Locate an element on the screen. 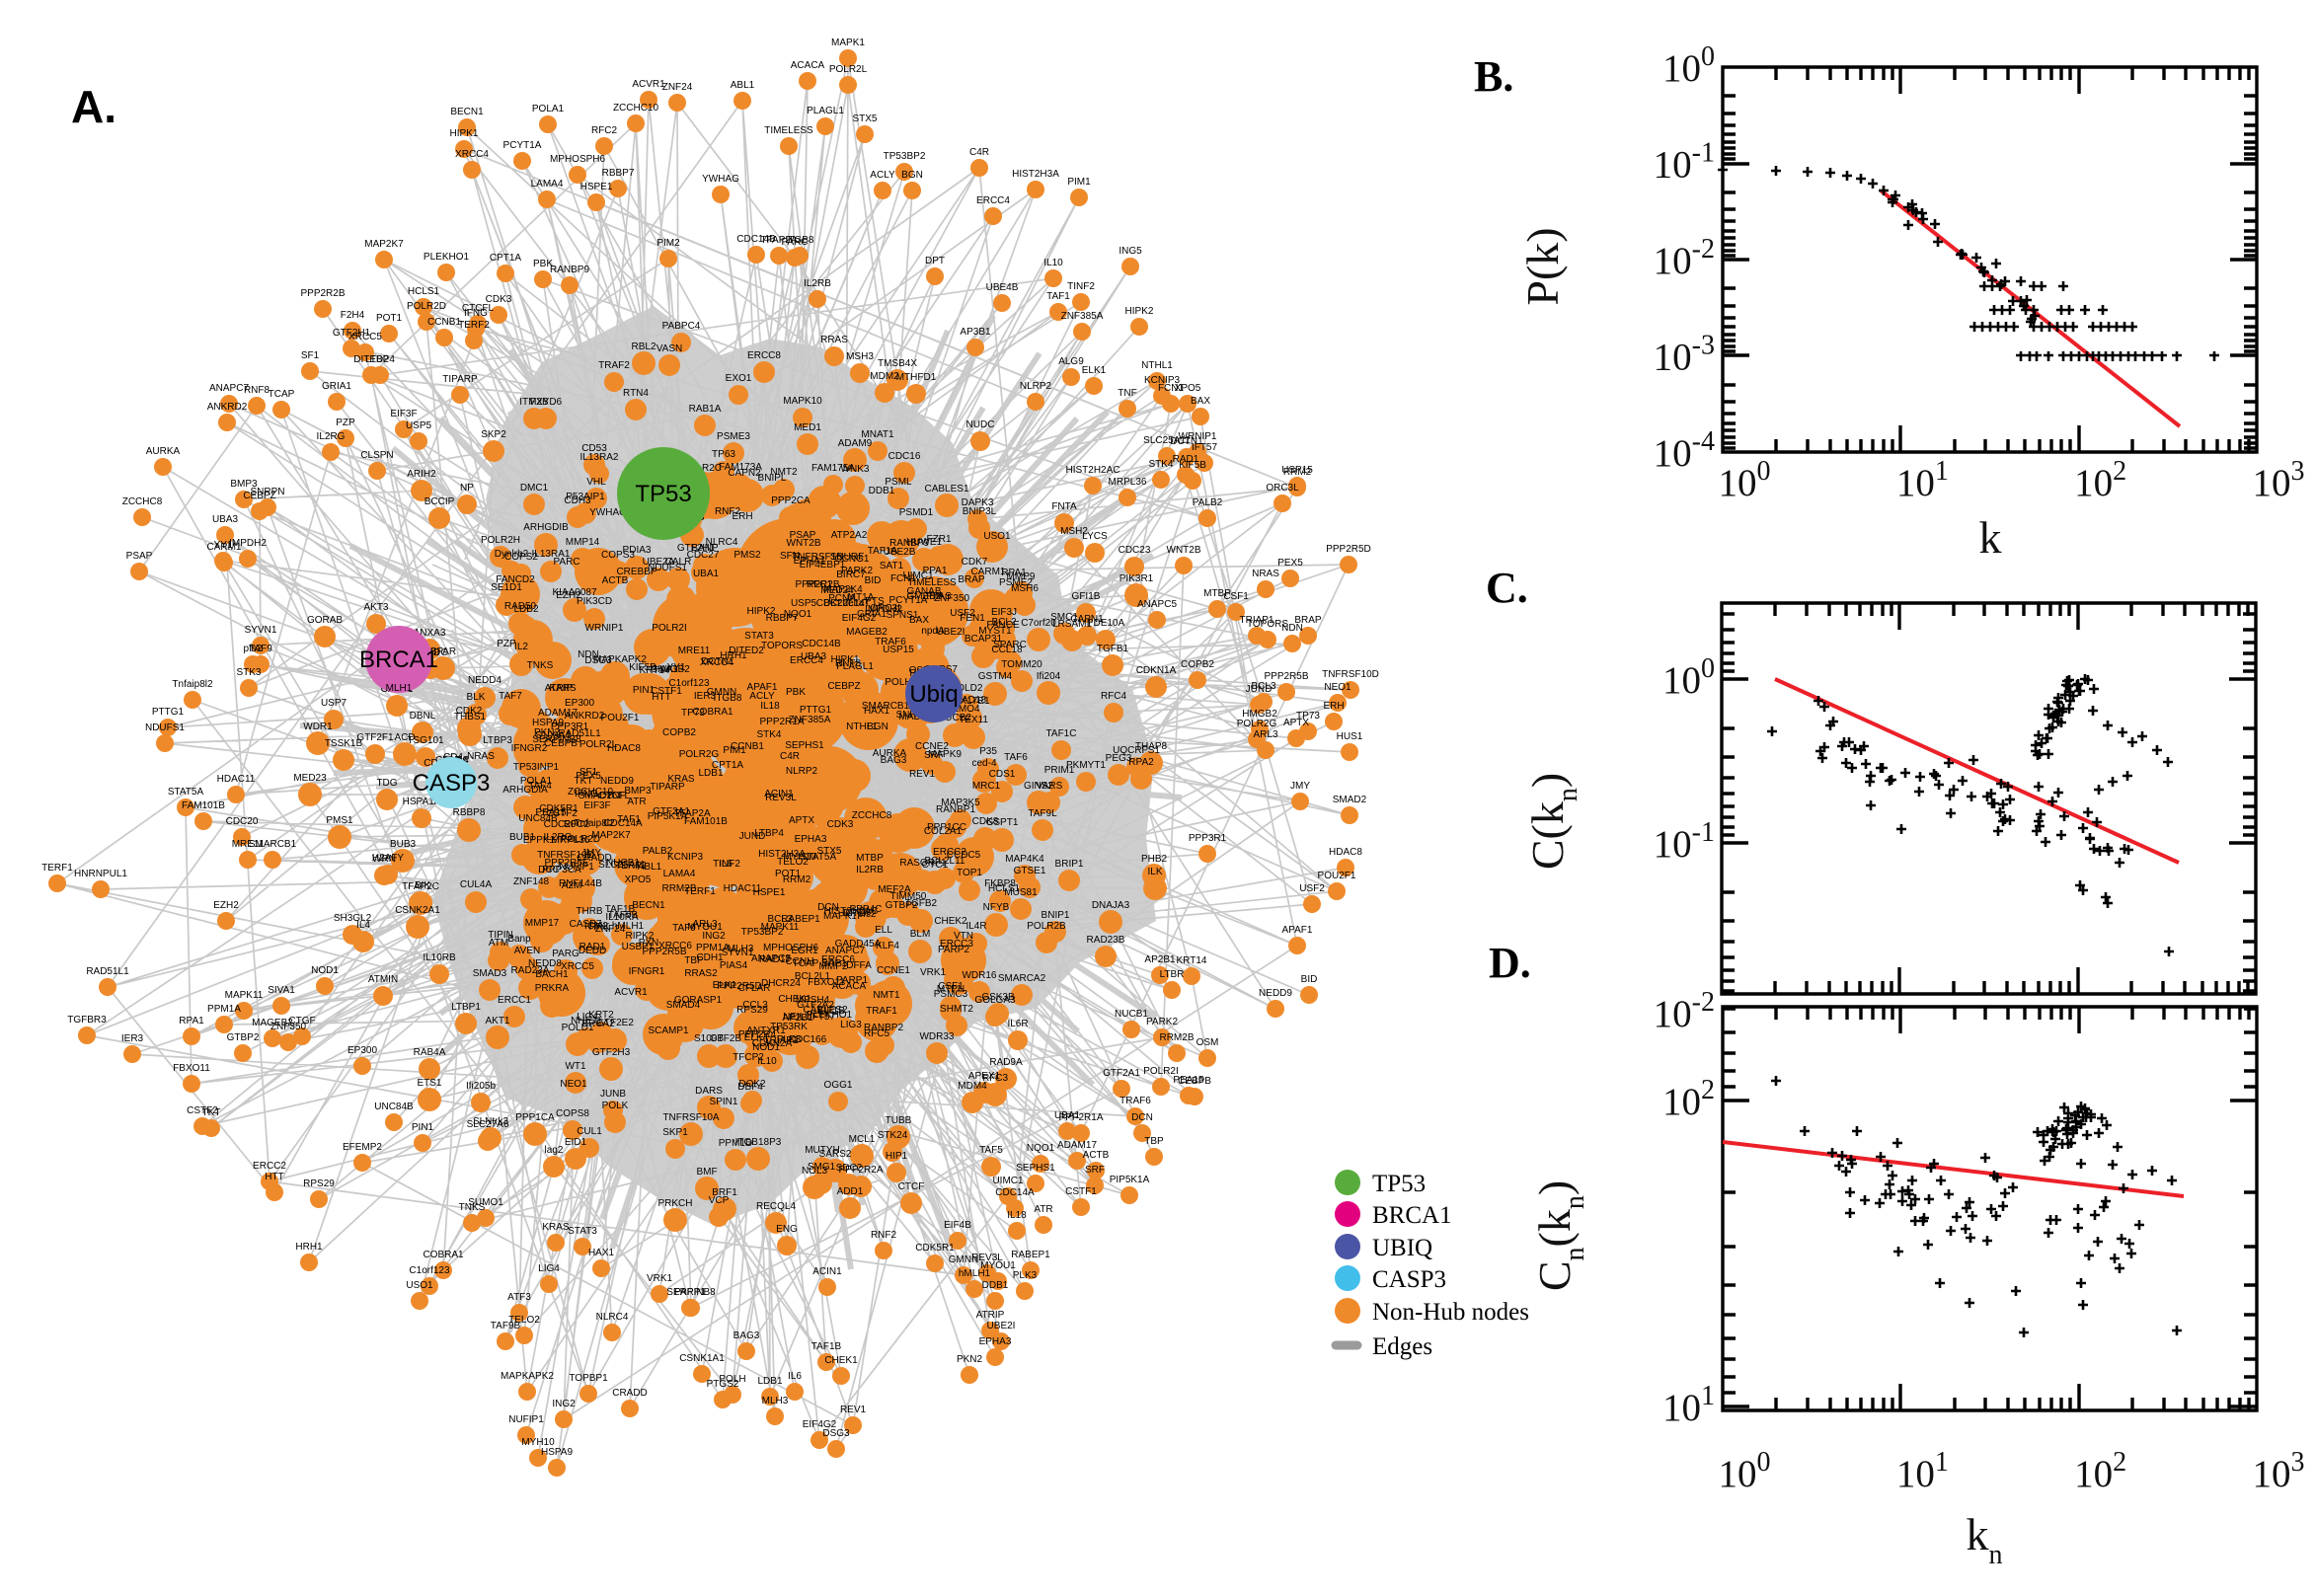 The image size is (2316, 1596). svg-text: ZCCHC10 is located at coordinates (591, 792).